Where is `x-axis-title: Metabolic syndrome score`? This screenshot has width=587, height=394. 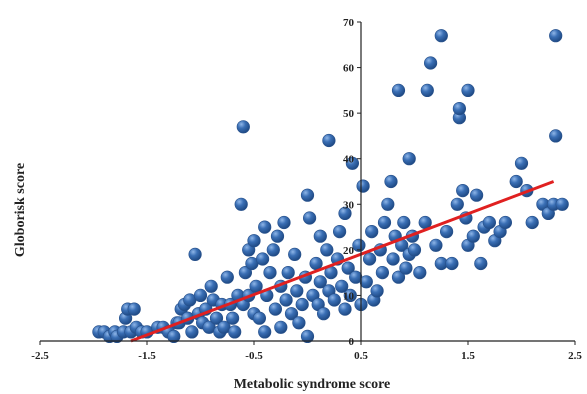
x-axis-title: Metabolic syndrome score is located at coordinates (312, 384).